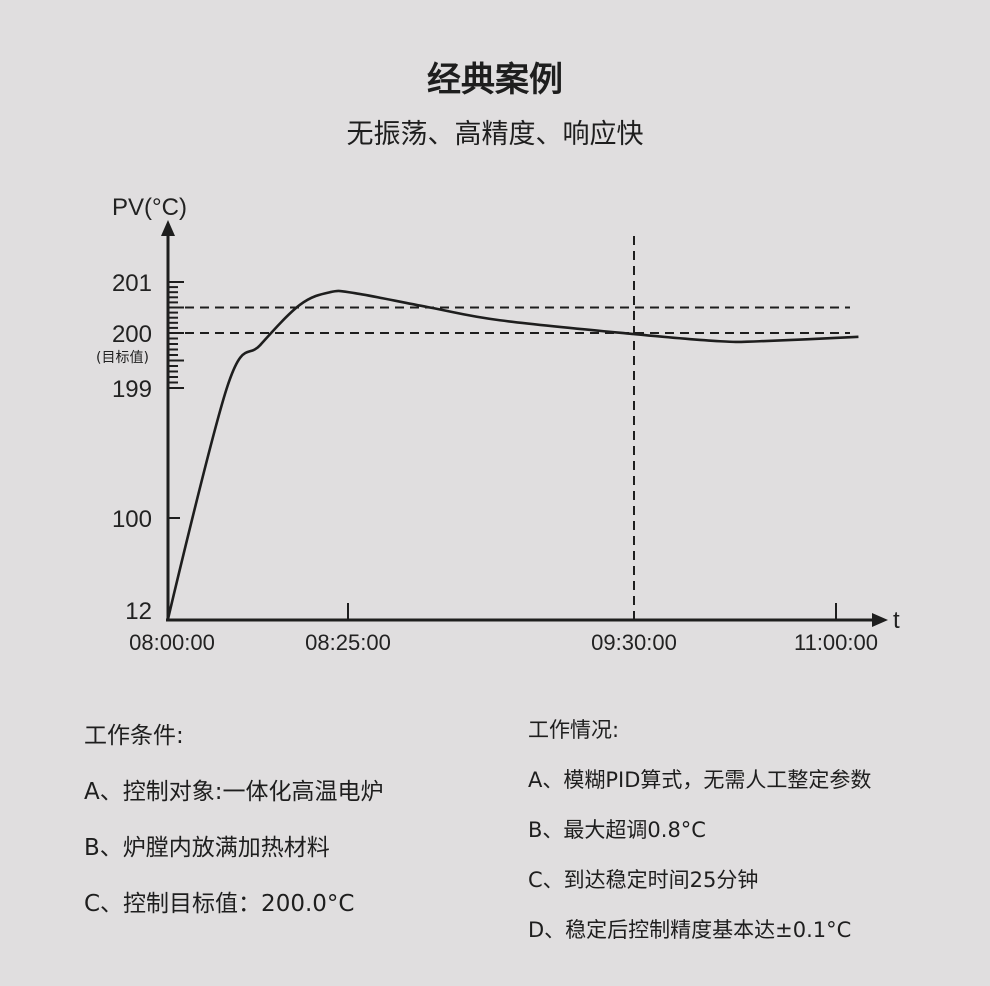 The image size is (990, 986). Describe the element at coordinates (132, 283) in the screenshot. I see `y-tick-label: 201` at that location.